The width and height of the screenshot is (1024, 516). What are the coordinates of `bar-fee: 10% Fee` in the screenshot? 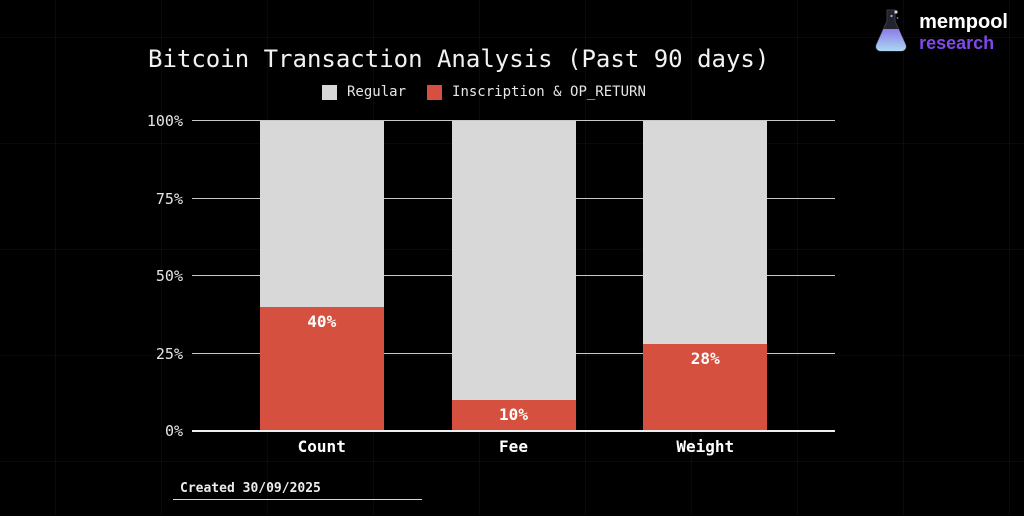 It's located at (513, 288).